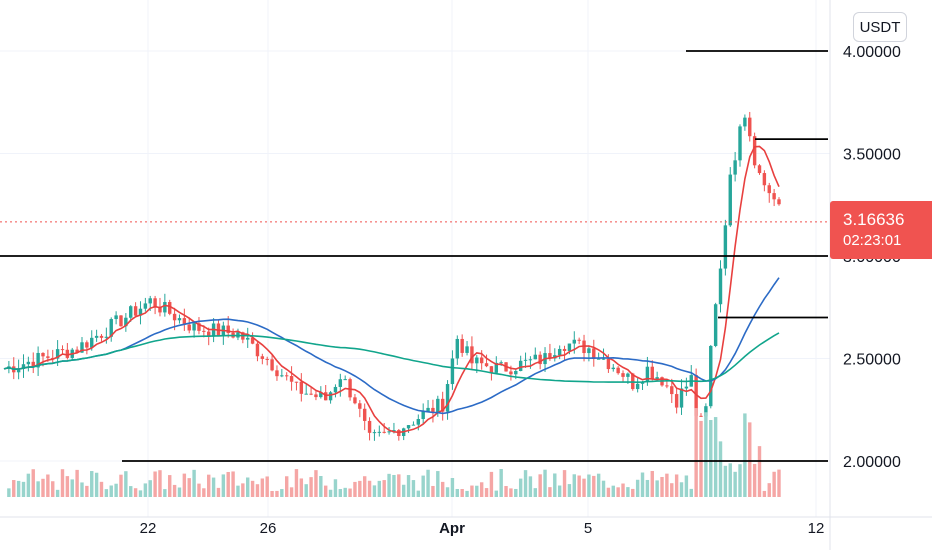  Describe the element at coordinates (588, 528) in the screenshot. I see `time-tick-label: 5` at that location.